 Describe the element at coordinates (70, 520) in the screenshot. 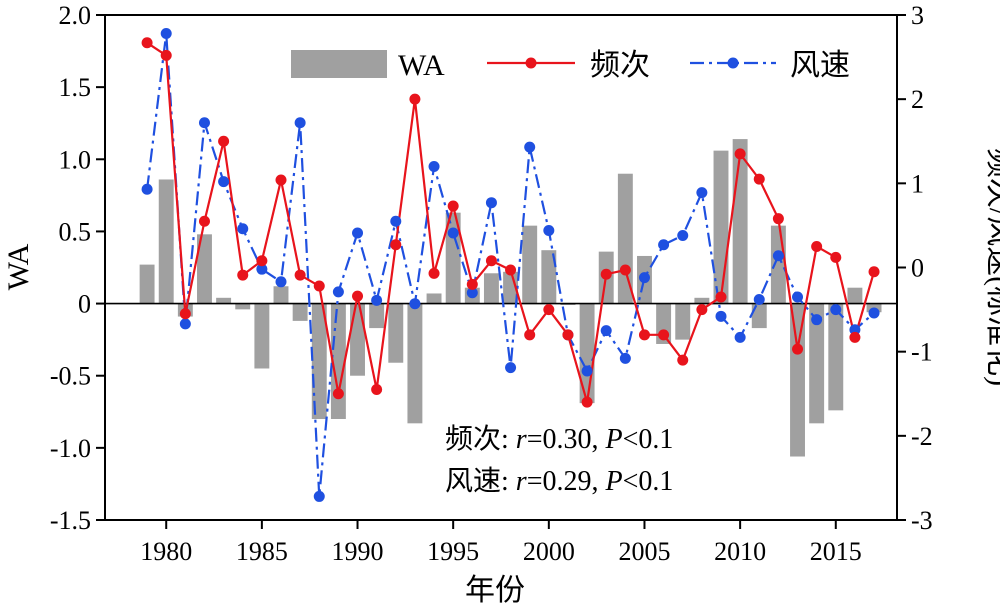

I see `left-tick-label-7: -1.5` at that location.